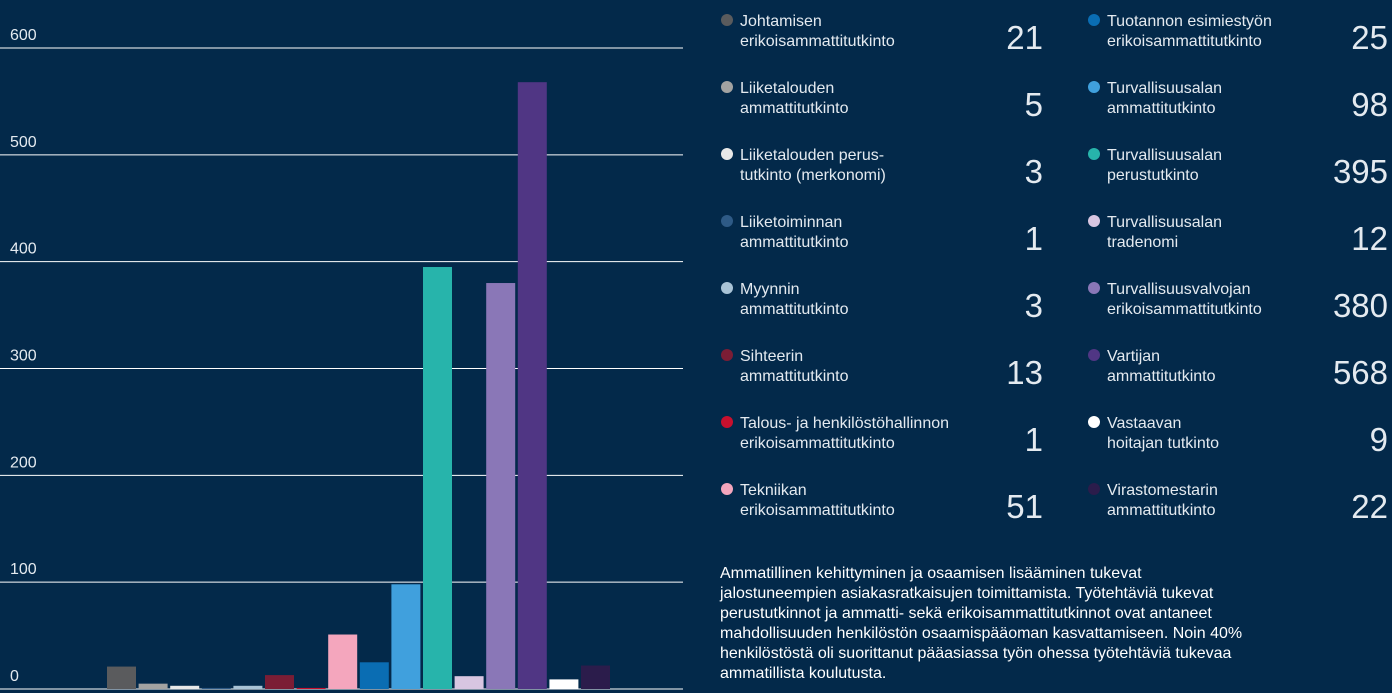  What do you see at coordinates (23, 462) in the screenshot?
I see `y-tick-label: 200` at bounding box center [23, 462].